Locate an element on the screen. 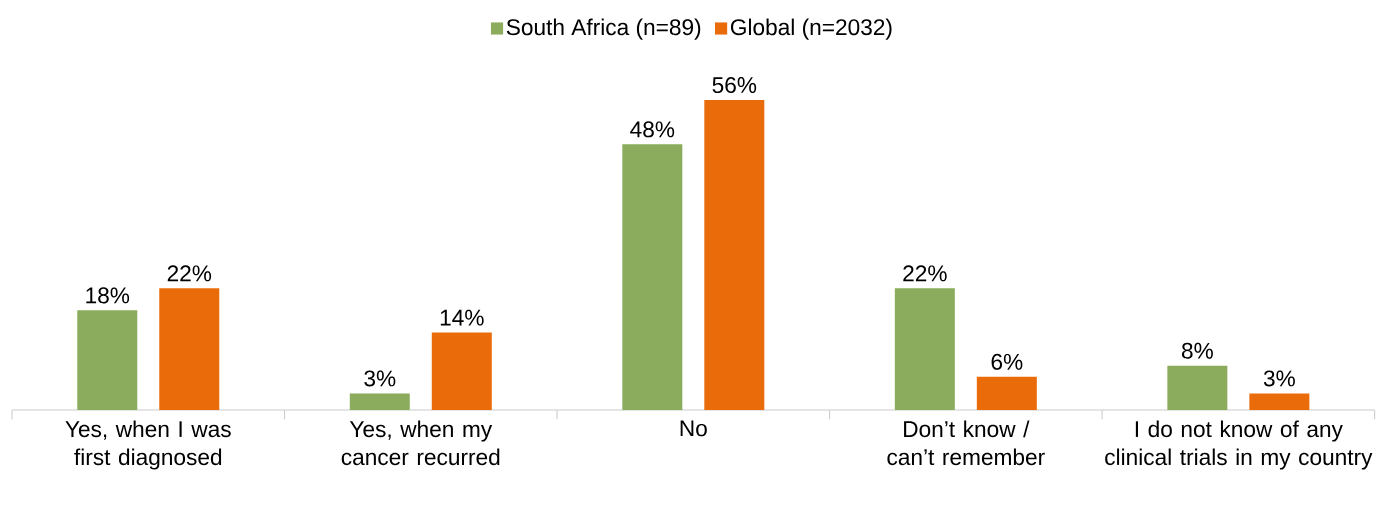 This screenshot has height=526, width=1385. legend-label: South Africa (n=89) is located at coordinates (603, 29).